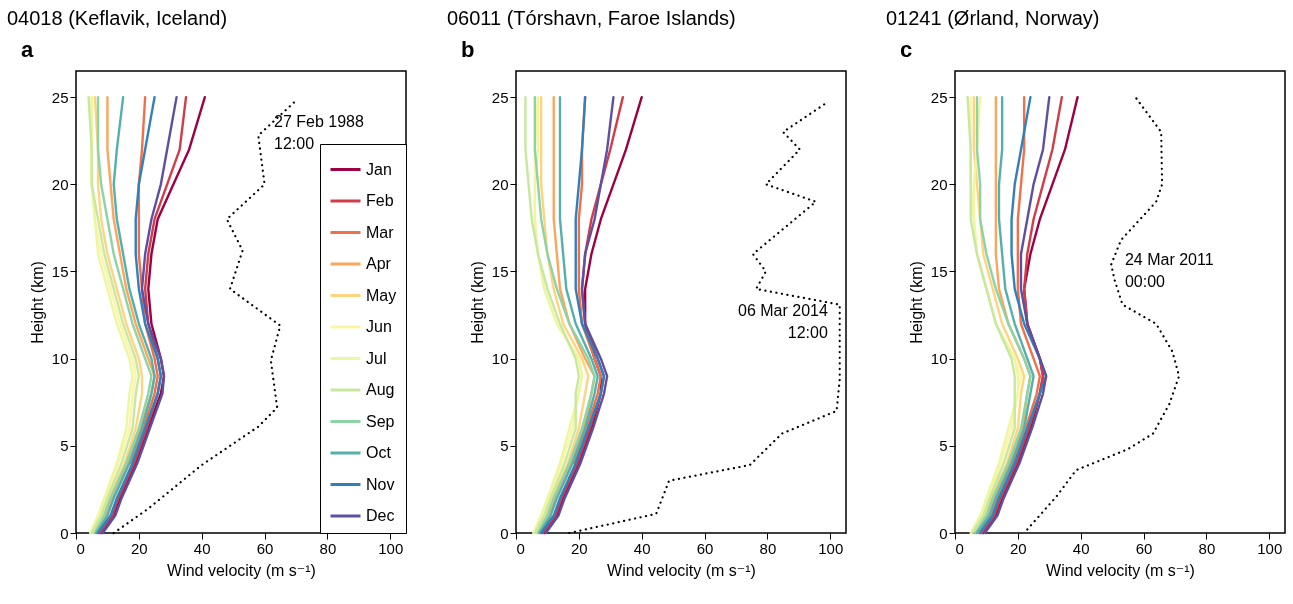 The image size is (1293, 604). I want to click on legend-label: Jun, so click(379, 326).